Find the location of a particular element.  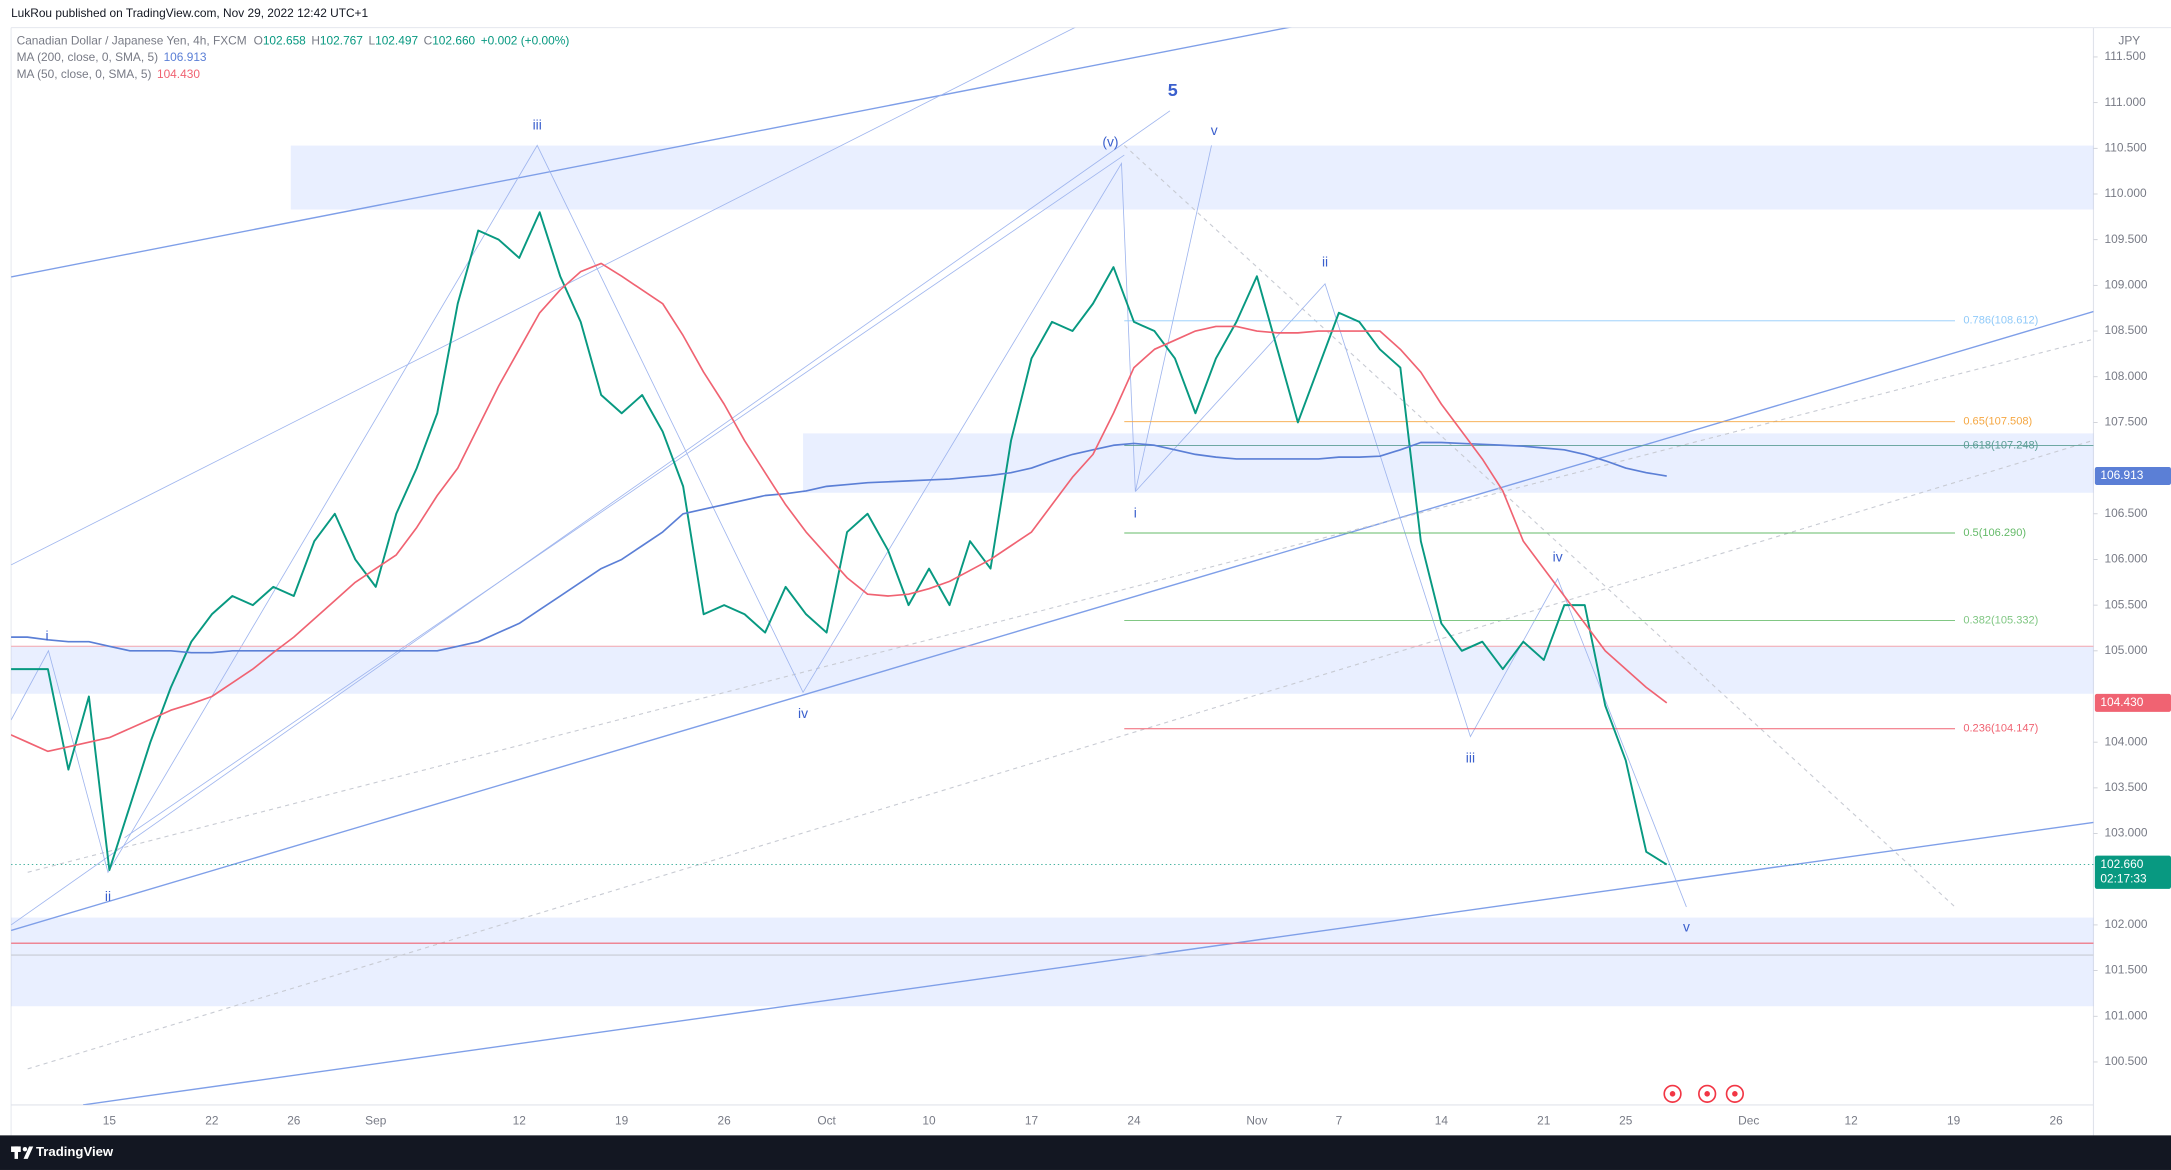

price-tag-label: 102.660 is located at coordinates (2121, 864).